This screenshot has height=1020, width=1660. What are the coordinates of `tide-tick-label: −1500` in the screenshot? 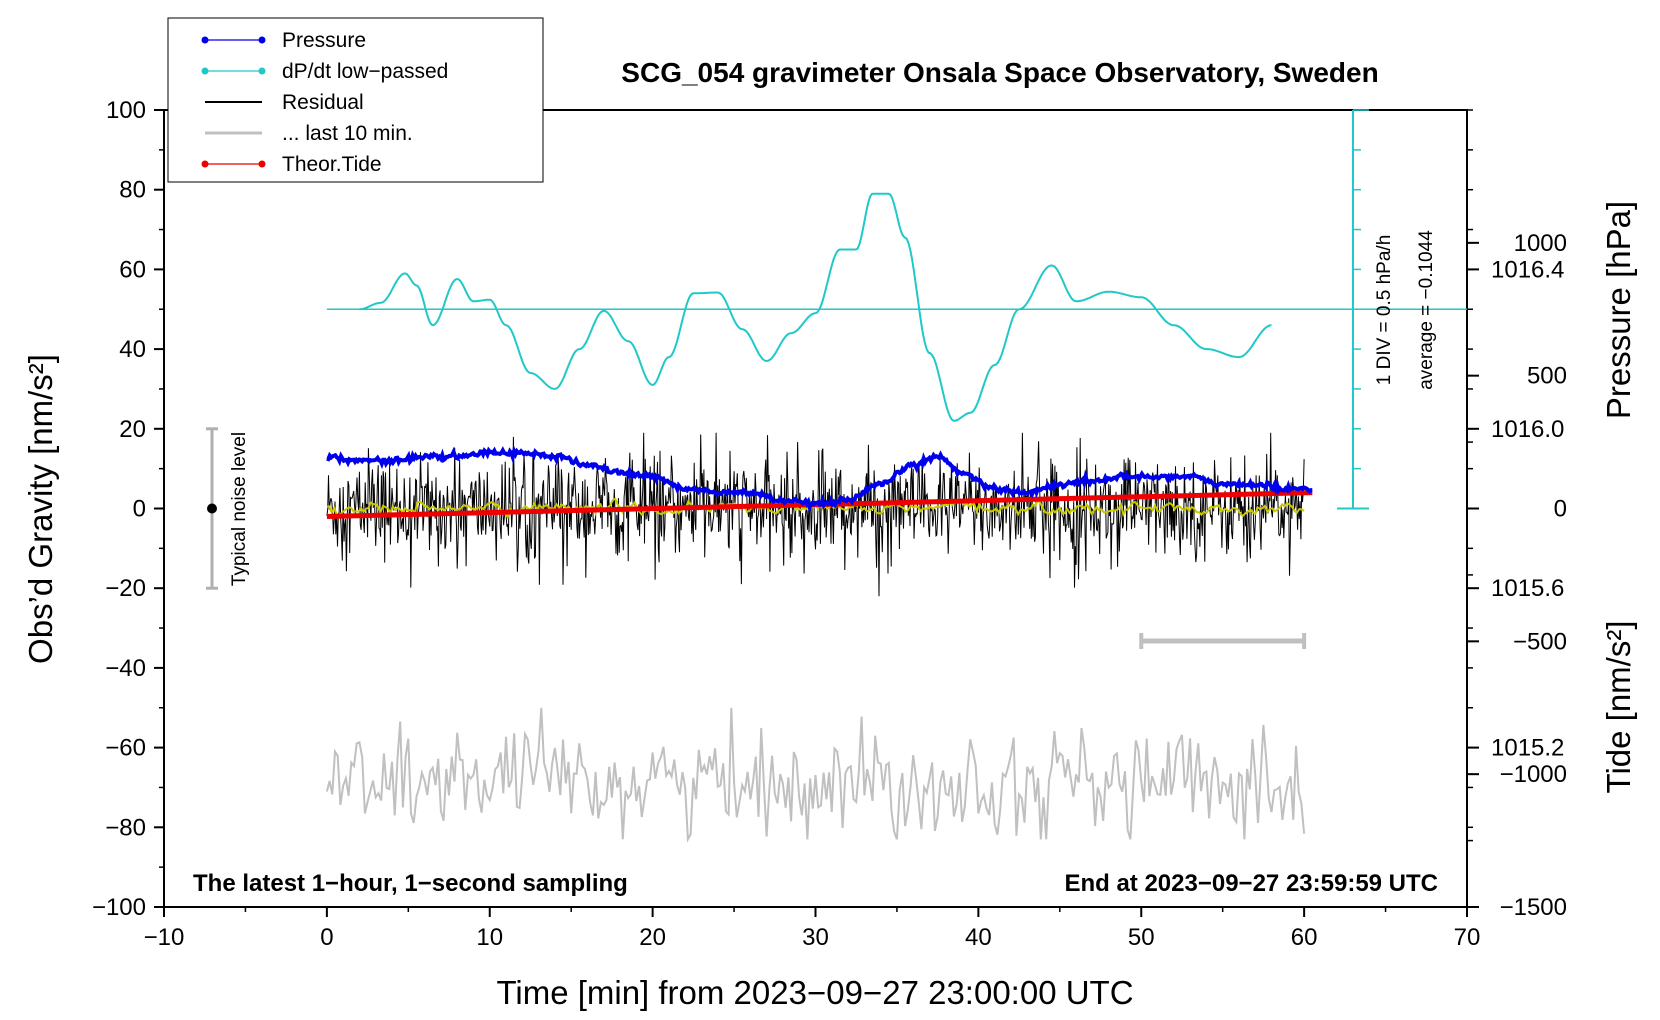 It's located at (1533, 907).